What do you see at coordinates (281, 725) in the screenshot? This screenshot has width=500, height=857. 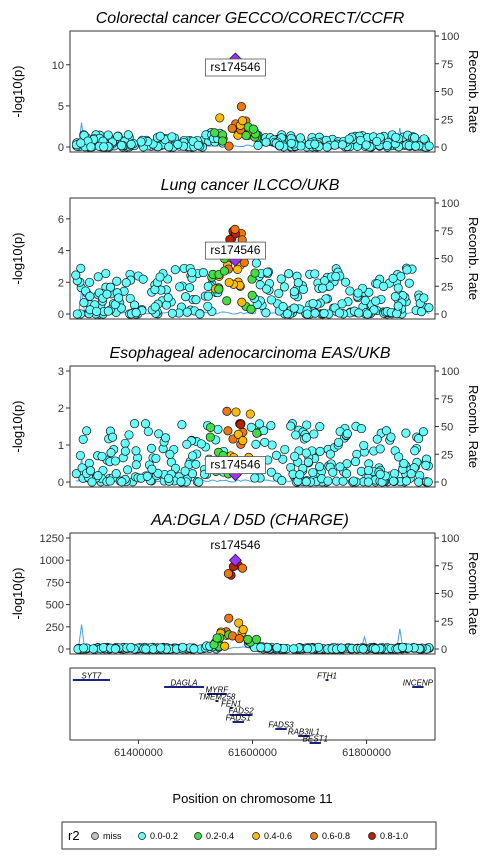 I see `gene-label: FADS3` at bounding box center [281, 725].